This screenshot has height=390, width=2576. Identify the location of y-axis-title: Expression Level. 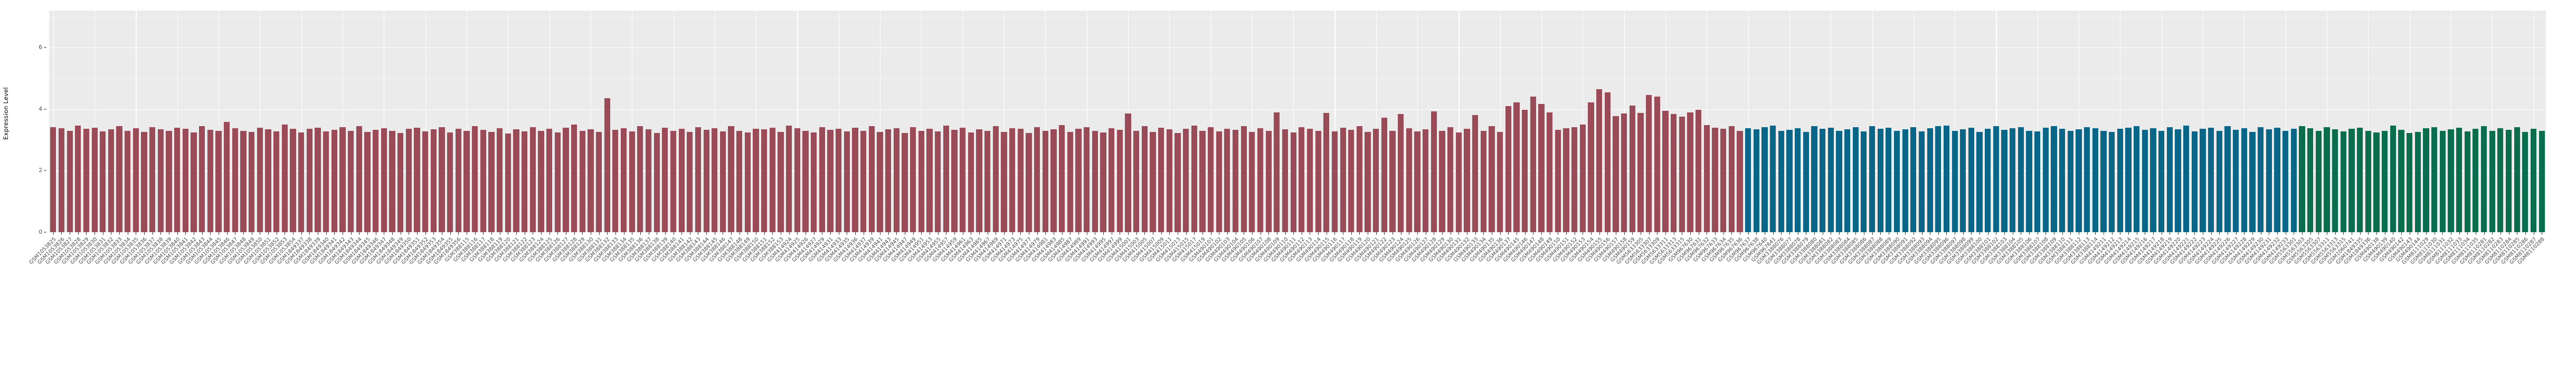
(6, 113).